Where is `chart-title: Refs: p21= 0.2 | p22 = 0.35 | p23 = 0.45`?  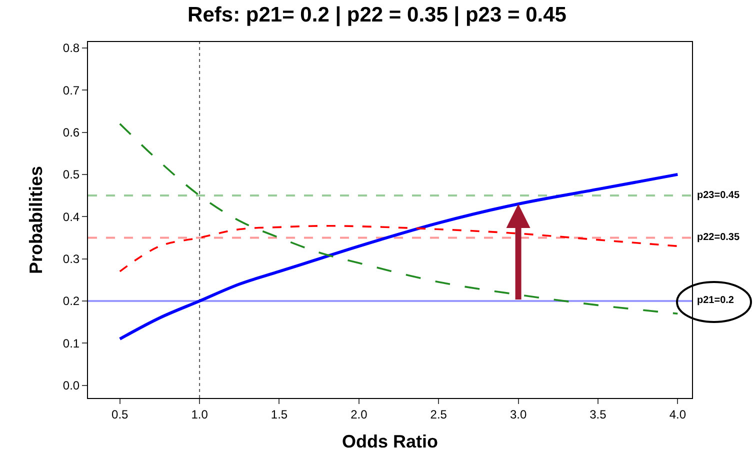 chart-title: Refs: p21= 0.2 | p22 = 0.35 | p23 = 0.45 is located at coordinates (377, 15).